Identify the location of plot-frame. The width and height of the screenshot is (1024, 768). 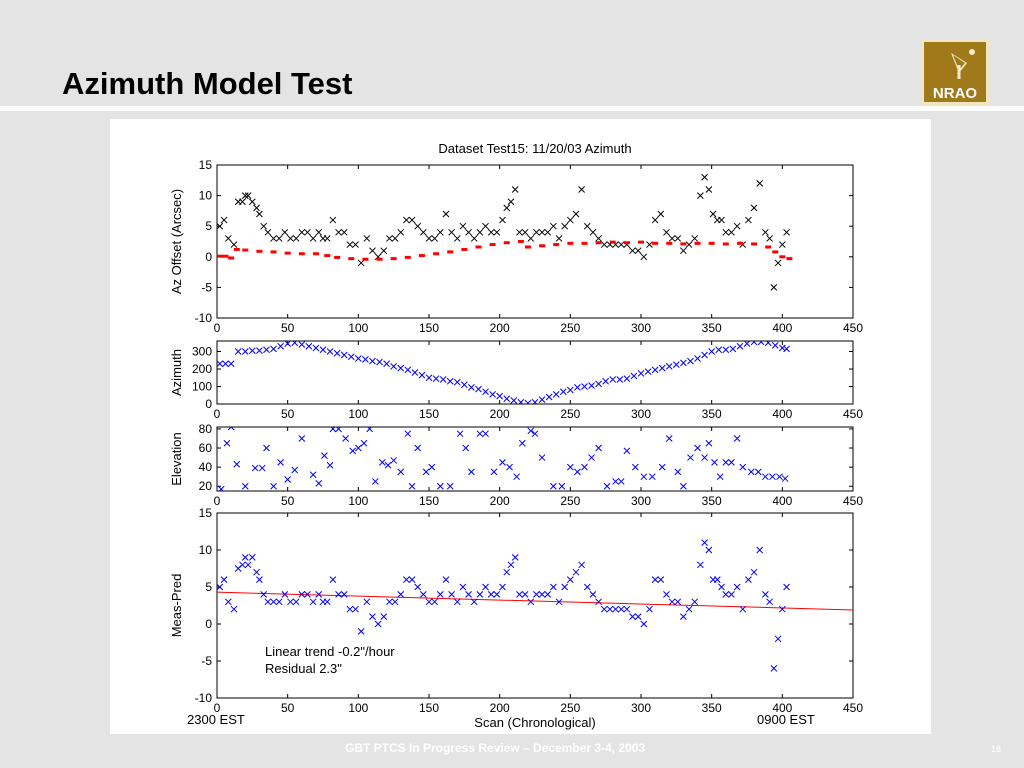
(535, 372).